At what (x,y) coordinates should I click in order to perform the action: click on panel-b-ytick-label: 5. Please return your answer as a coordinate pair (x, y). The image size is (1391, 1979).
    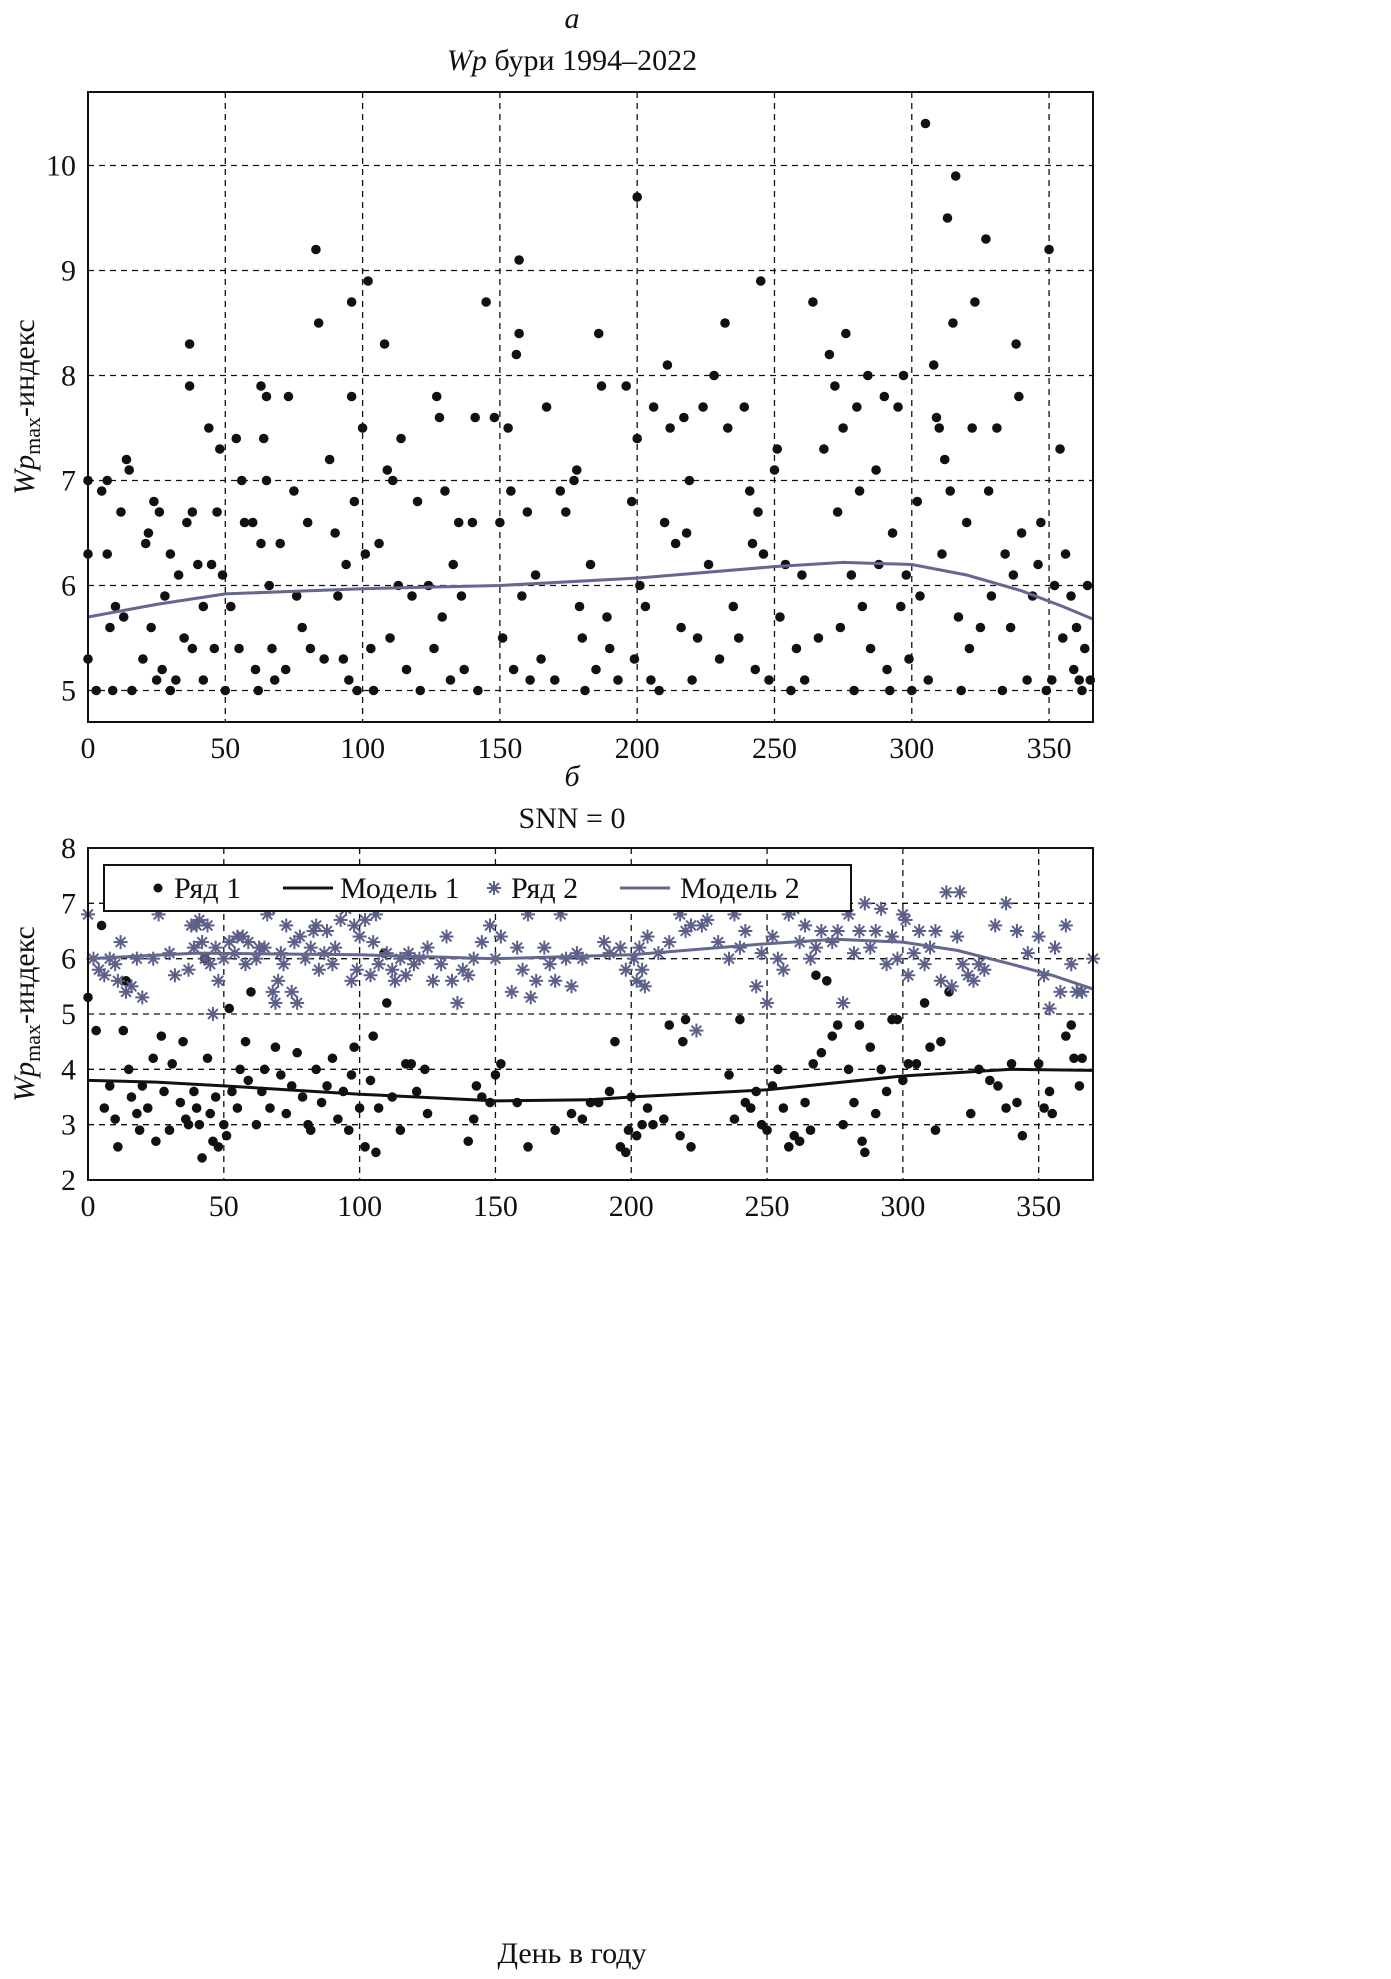
    Looking at the image, I should click on (68, 1014).